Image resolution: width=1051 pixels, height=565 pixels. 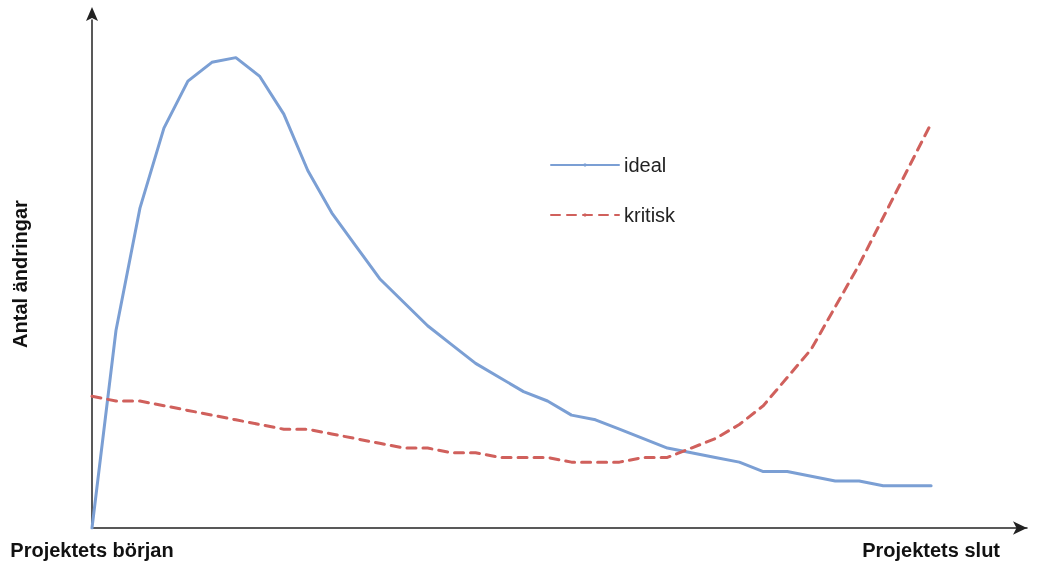 What do you see at coordinates (650, 215) in the screenshot?
I see `legend-label: kritisk` at bounding box center [650, 215].